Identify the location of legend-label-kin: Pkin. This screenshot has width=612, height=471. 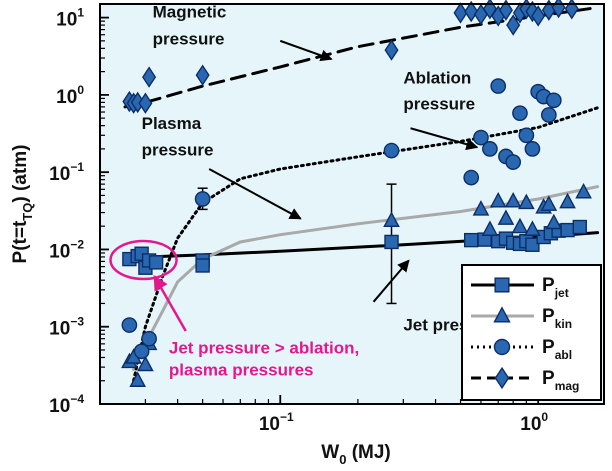
(557, 318).